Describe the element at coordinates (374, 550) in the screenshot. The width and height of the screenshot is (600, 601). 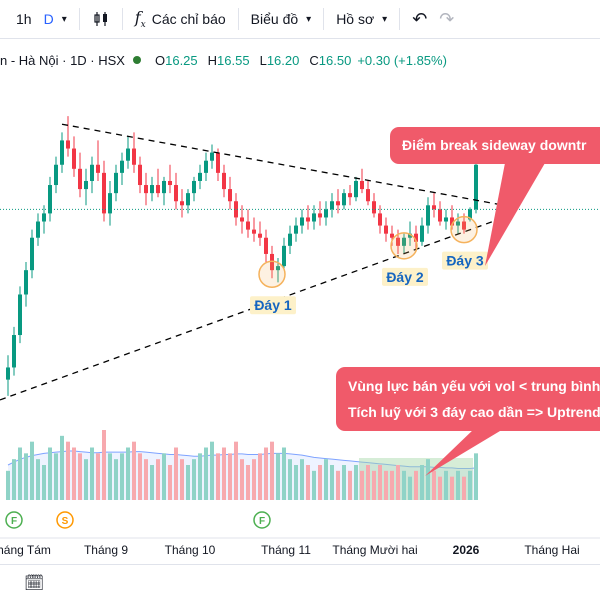
I see `time-tick-label: Tháng Mười hai` at that location.